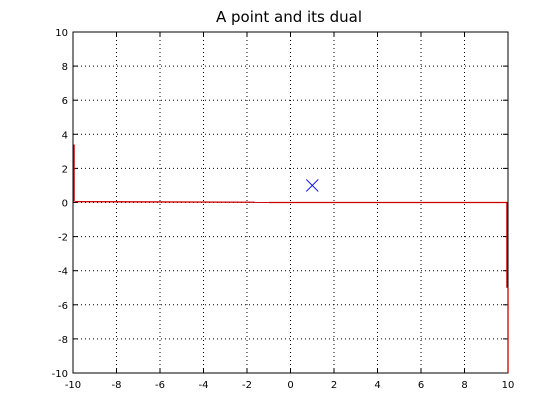  What do you see at coordinates (464, 385) in the screenshot?
I see `x-tick-label: 8` at bounding box center [464, 385].